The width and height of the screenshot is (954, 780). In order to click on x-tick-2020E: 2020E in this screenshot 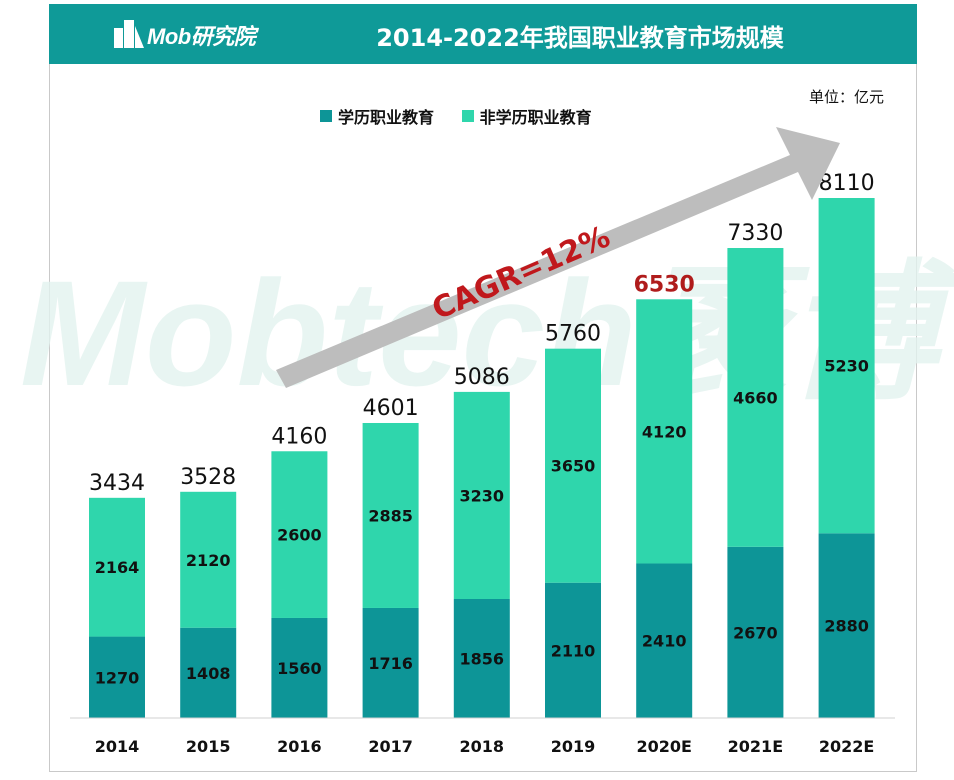, I will do `click(663, 746)`.